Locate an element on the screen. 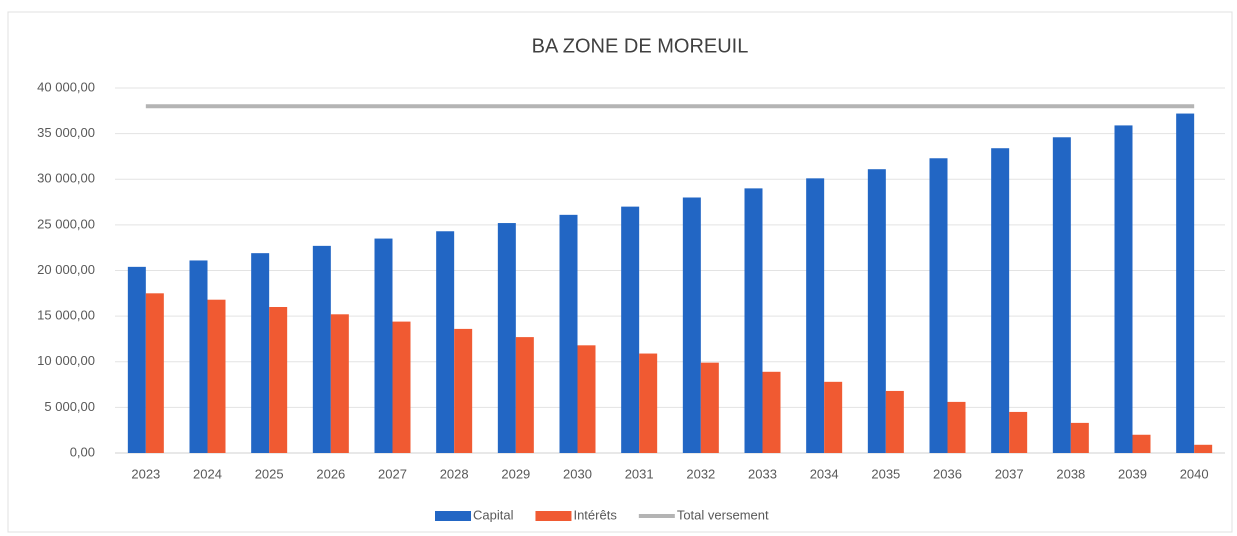 The width and height of the screenshot is (1237, 536). y-tick-label: 35 000,00 is located at coordinates (66, 132).